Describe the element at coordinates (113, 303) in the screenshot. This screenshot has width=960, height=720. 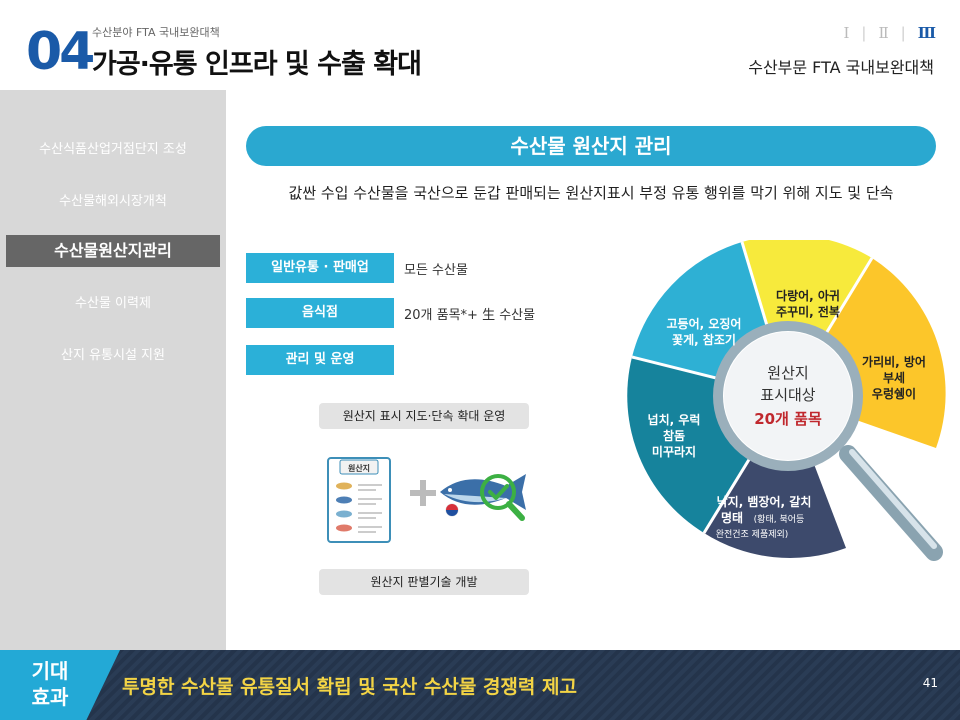
I see `sidebar-item-traceability: 수산물 이력제` at that location.